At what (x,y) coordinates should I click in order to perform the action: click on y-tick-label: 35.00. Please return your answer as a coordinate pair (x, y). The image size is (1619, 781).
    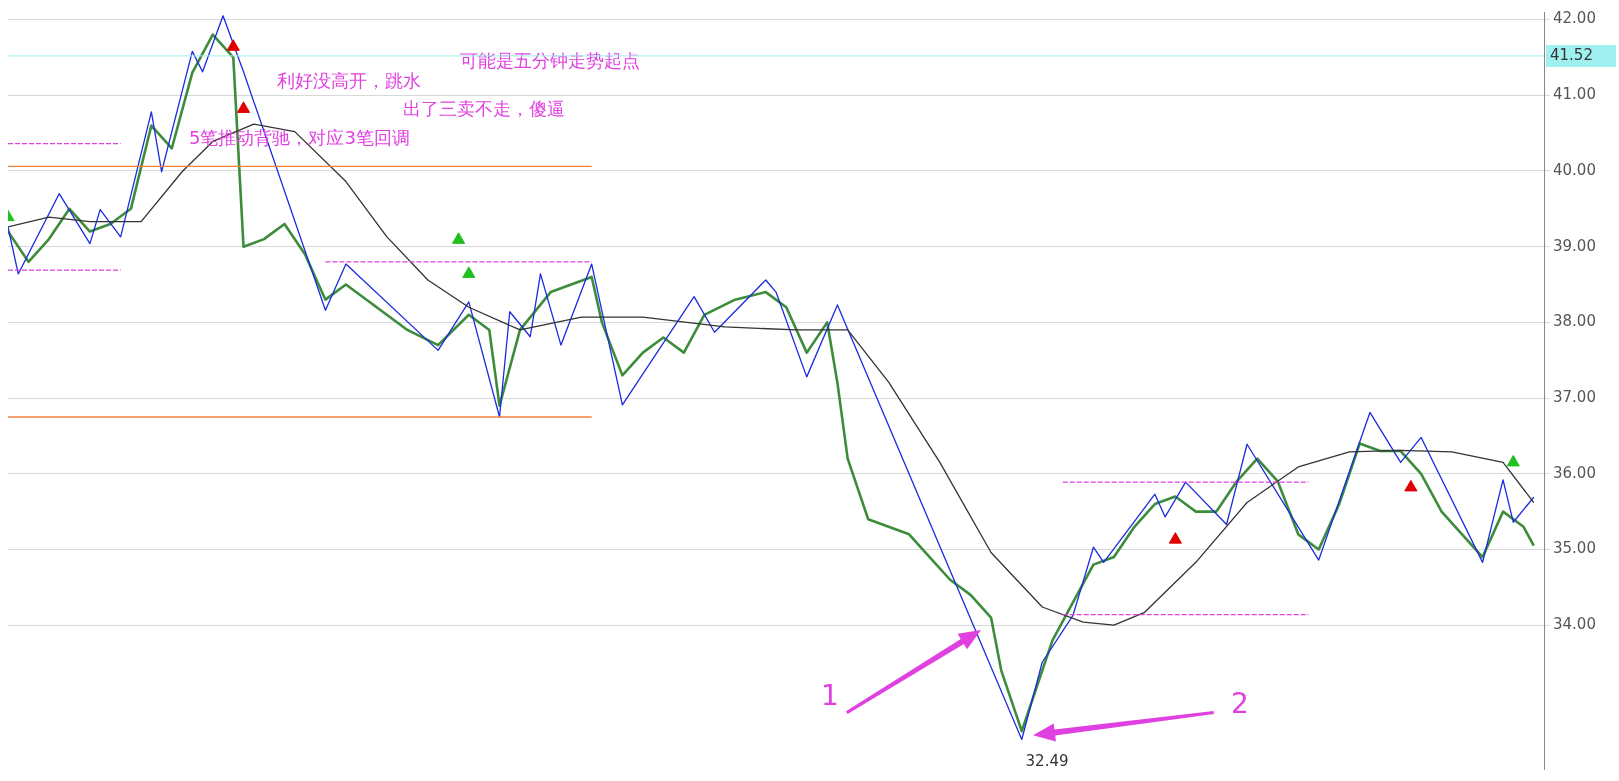
    Looking at the image, I should click on (1574, 548).